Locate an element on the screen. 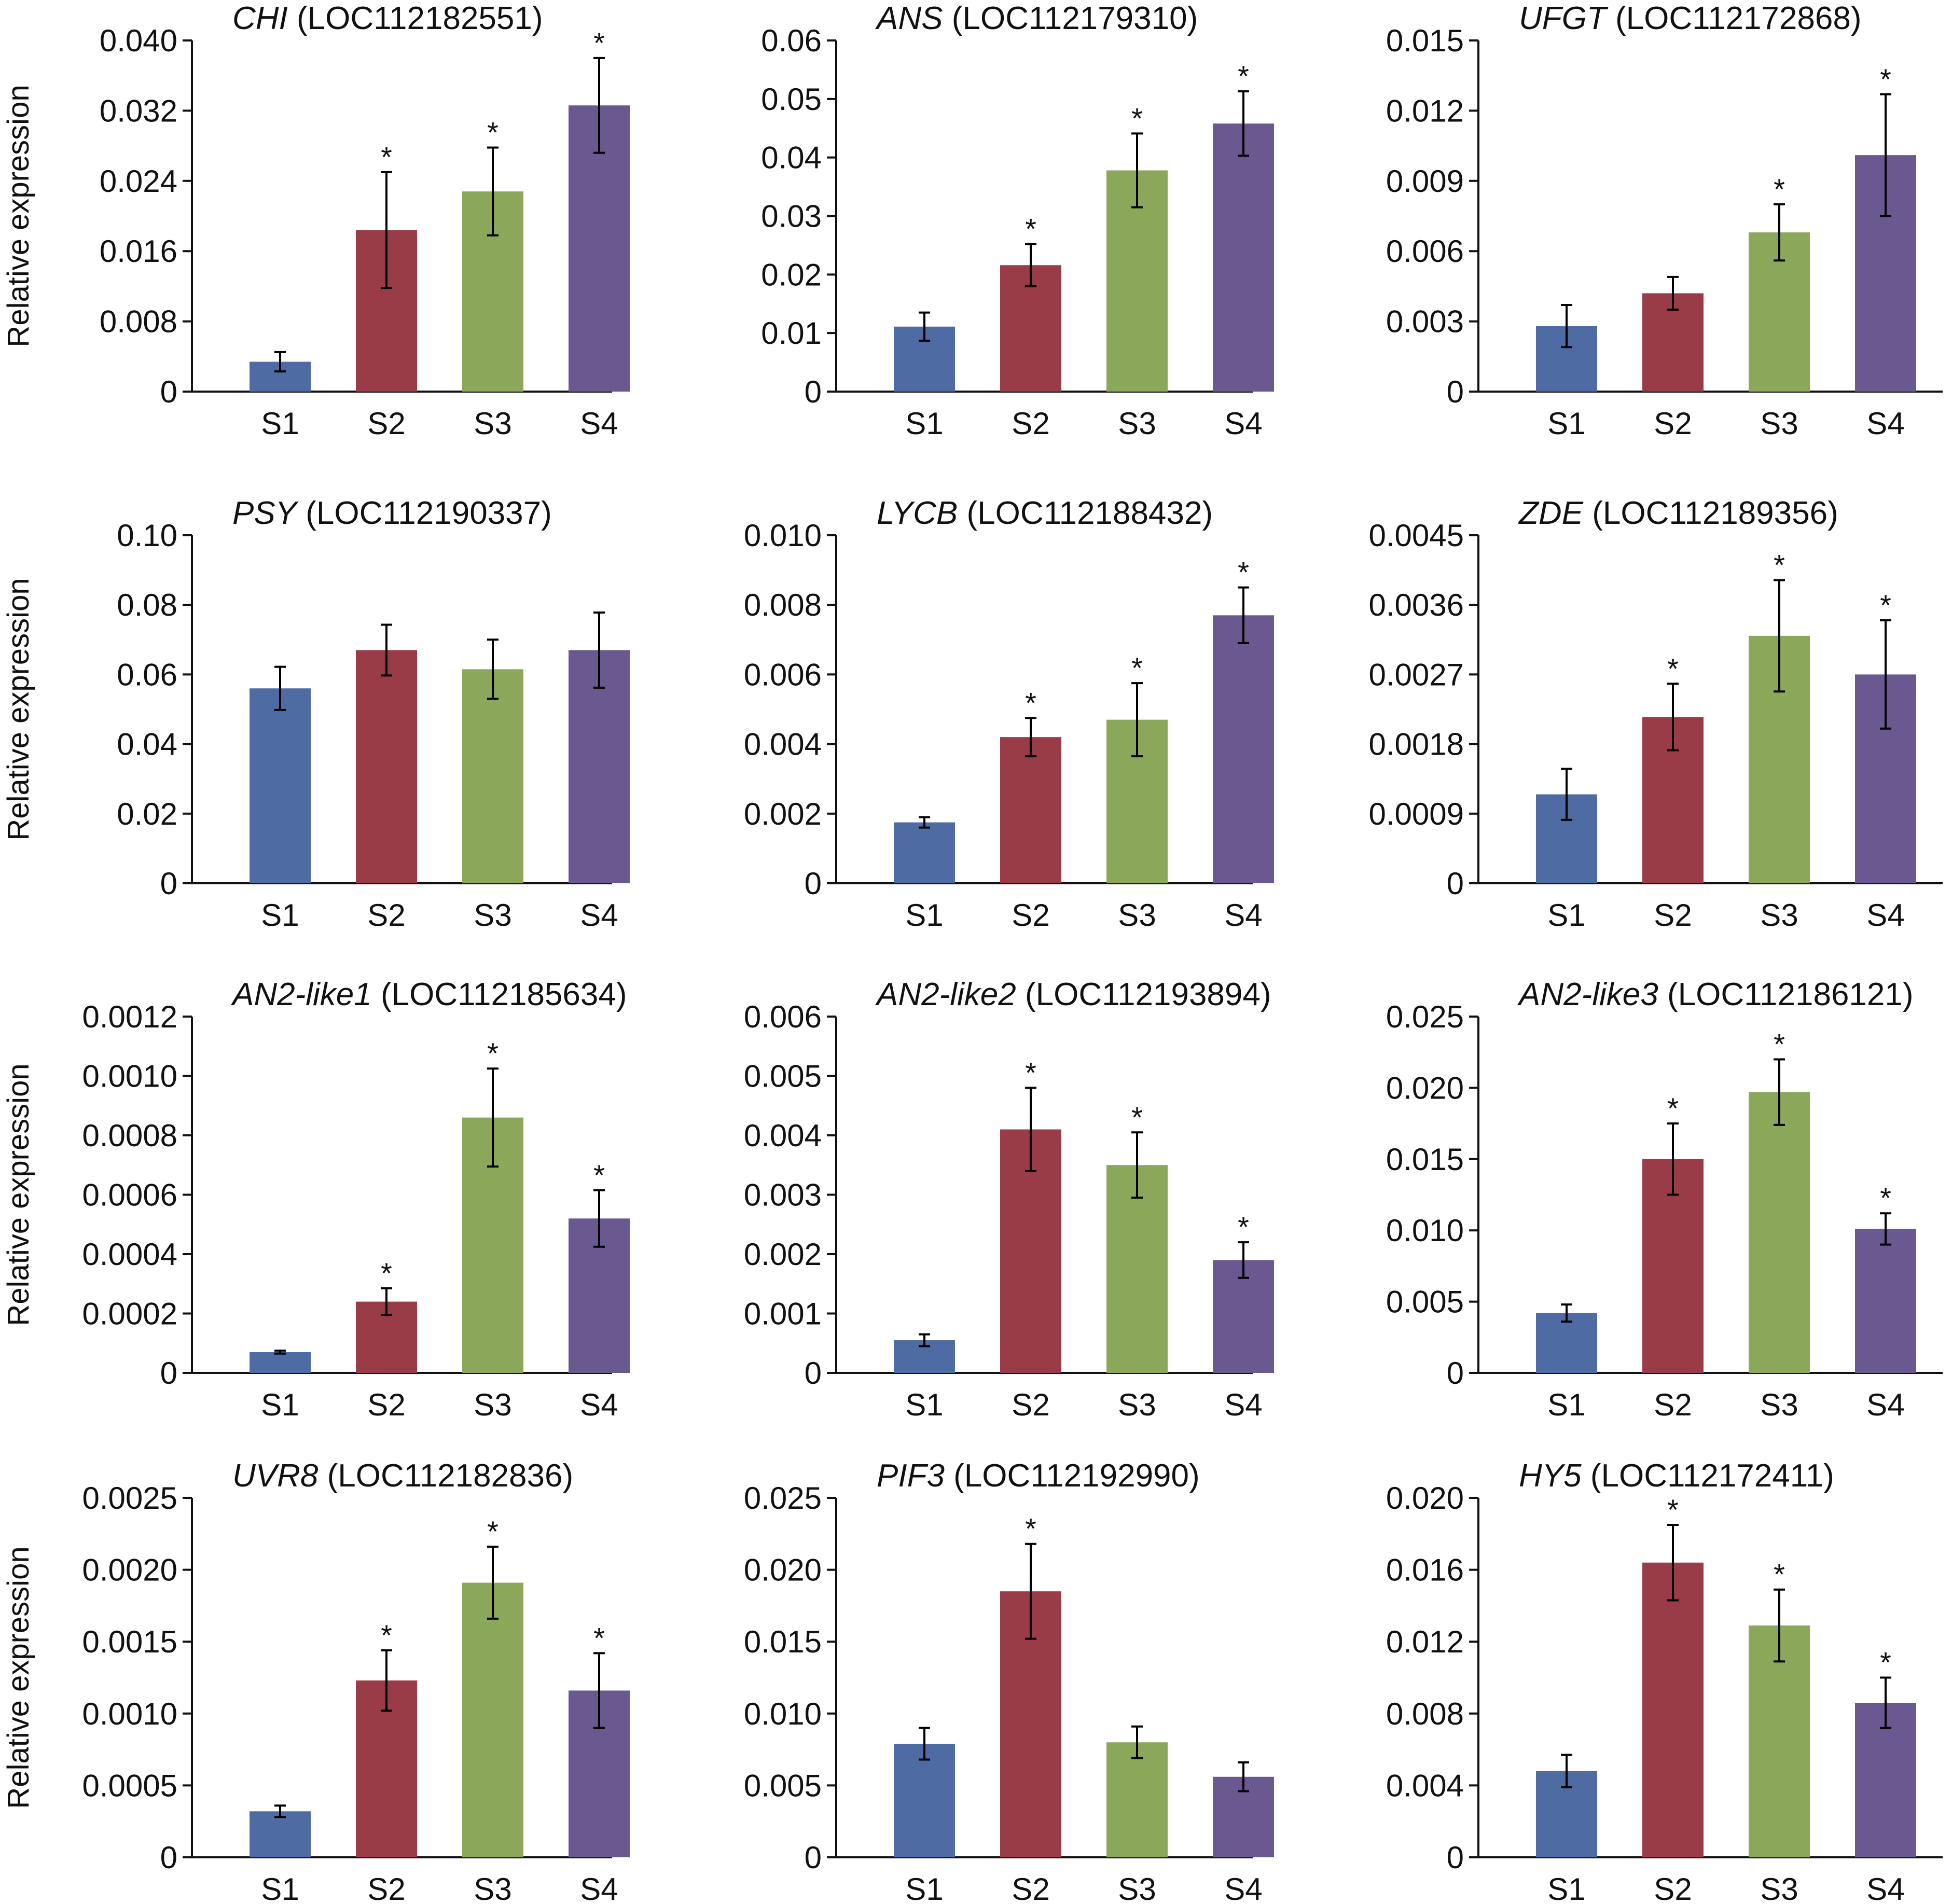  chart-title: UVR8 (LOC112182836) is located at coordinates (402, 1476).